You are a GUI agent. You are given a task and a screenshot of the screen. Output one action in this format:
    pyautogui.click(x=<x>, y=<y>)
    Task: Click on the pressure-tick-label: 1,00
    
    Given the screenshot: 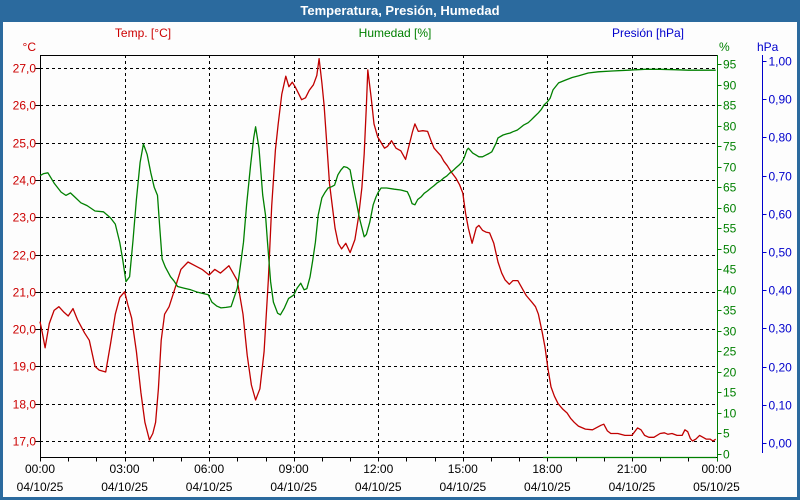 What is the action you would take?
    pyautogui.click(x=781, y=62)
    